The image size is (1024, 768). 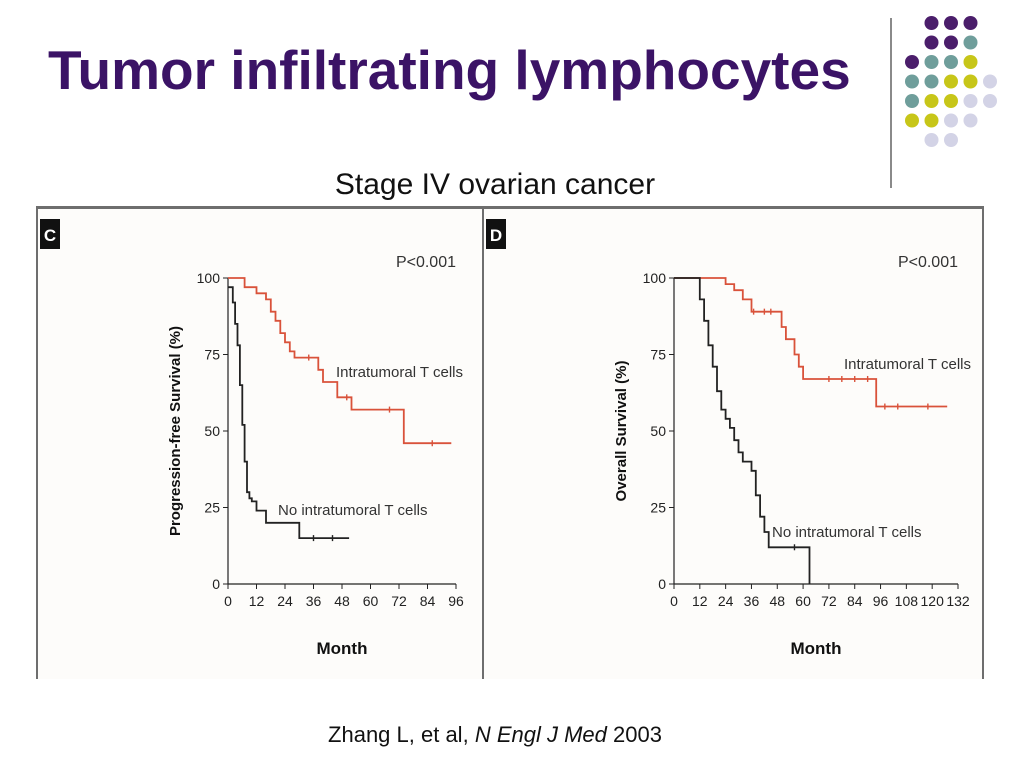 What do you see at coordinates (983, 444) in the screenshot?
I see `figure-right-edge` at bounding box center [983, 444].